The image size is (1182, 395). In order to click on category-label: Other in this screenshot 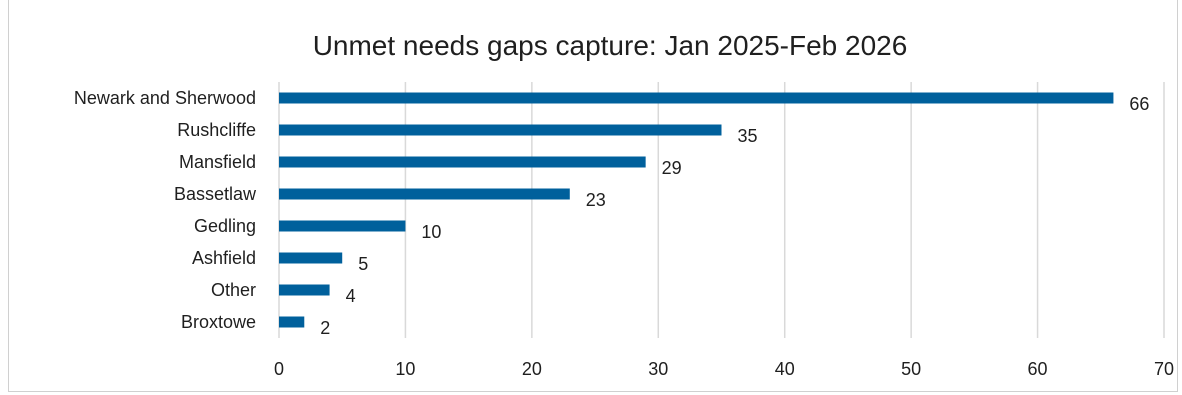, I will do `click(233, 290)`.